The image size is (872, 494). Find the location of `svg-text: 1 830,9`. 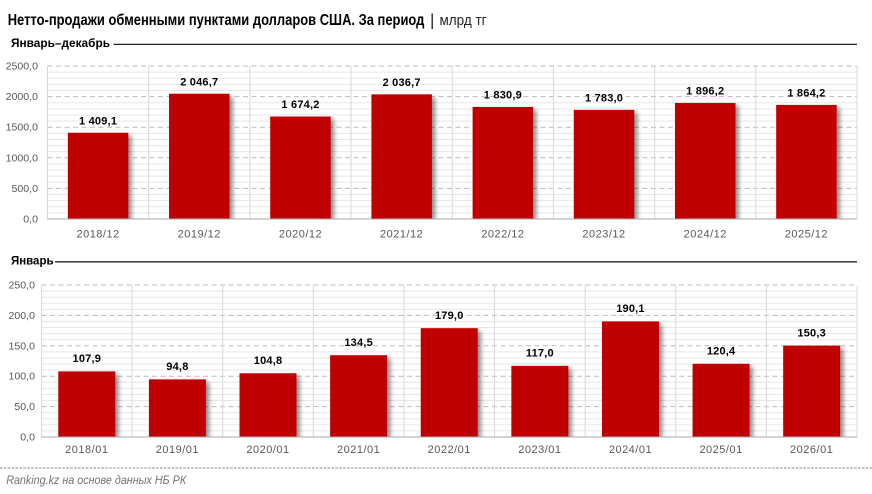

svg-text: 1 830,9 is located at coordinates (503, 96).